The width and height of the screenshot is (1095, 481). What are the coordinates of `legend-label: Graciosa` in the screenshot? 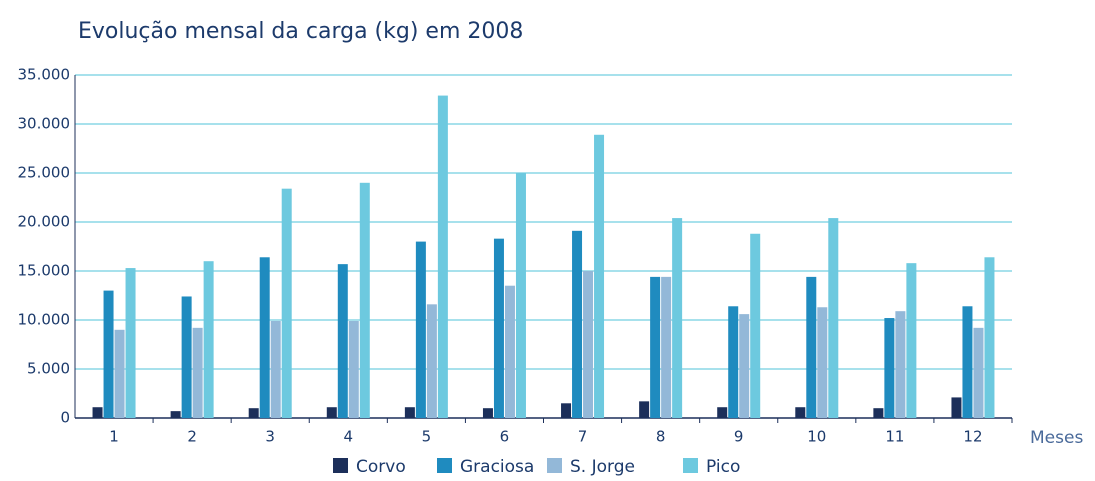 It's located at (497, 467).